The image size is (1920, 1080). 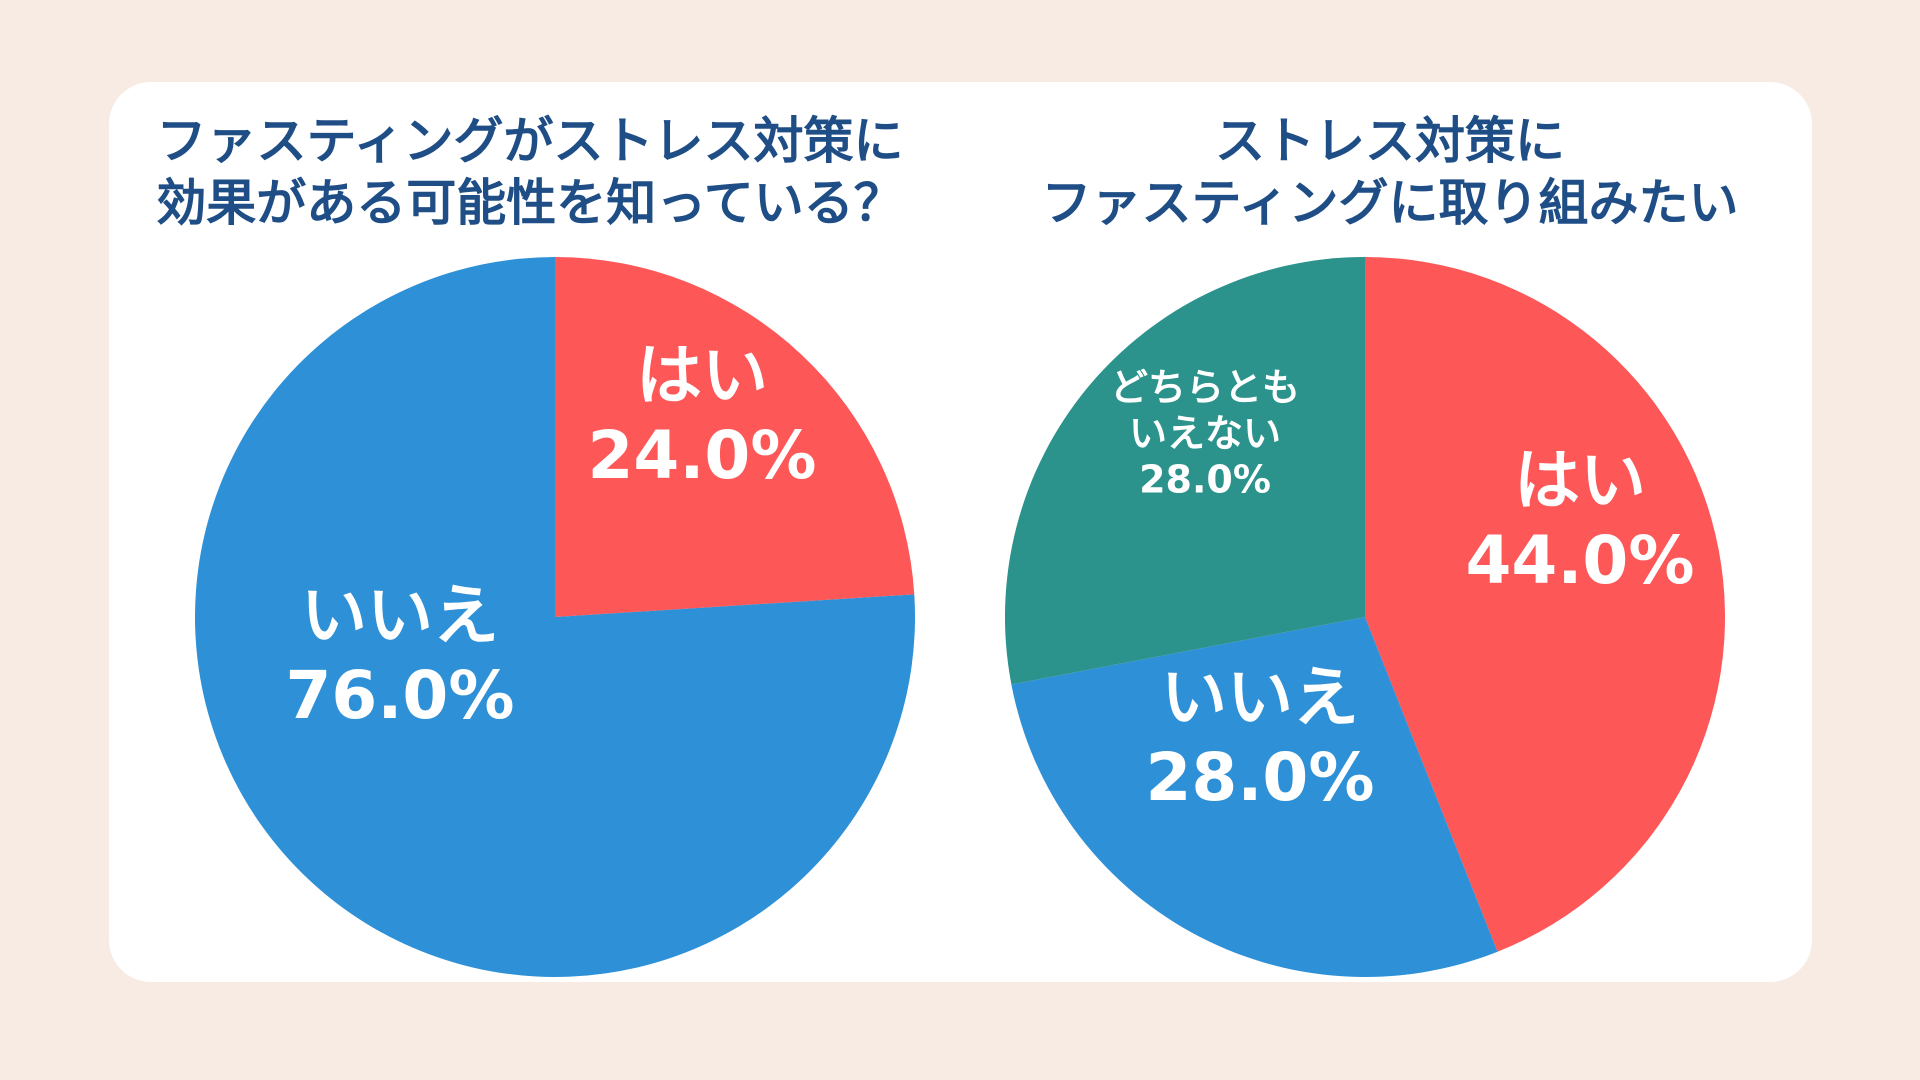 What do you see at coordinates (1580, 560) in the screenshot?
I see `slice-value-label: 44.0%` at bounding box center [1580, 560].